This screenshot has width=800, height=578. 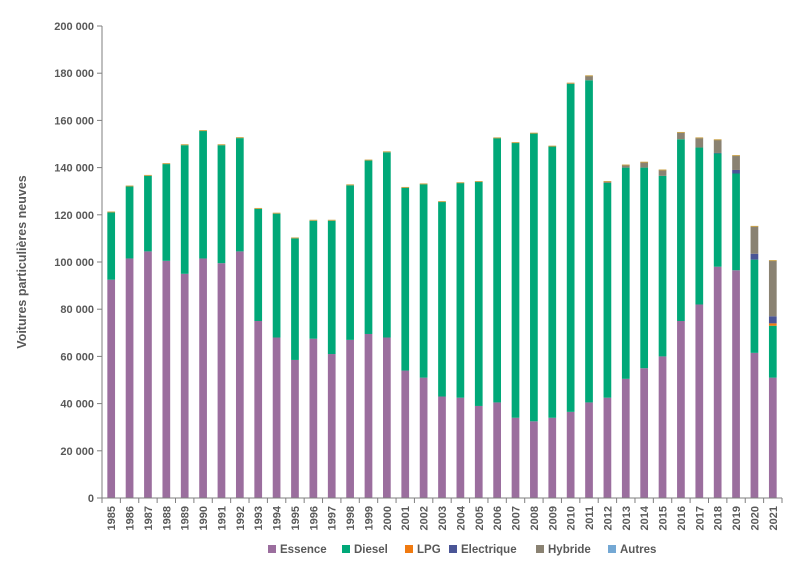 What do you see at coordinates (296, 518) in the screenshot?
I see `x-tick-label: 1995` at bounding box center [296, 518].